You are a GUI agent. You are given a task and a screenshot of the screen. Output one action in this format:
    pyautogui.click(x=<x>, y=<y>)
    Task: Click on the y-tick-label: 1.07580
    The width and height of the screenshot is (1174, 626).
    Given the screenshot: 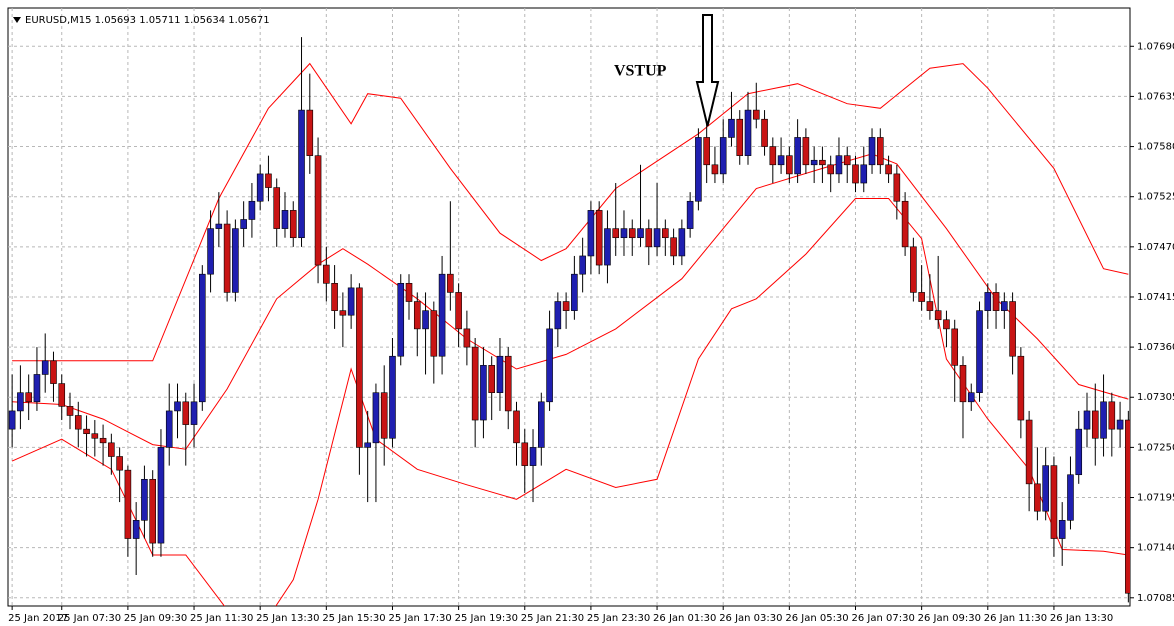 What is the action you would take?
    pyautogui.click(x=1155, y=147)
    